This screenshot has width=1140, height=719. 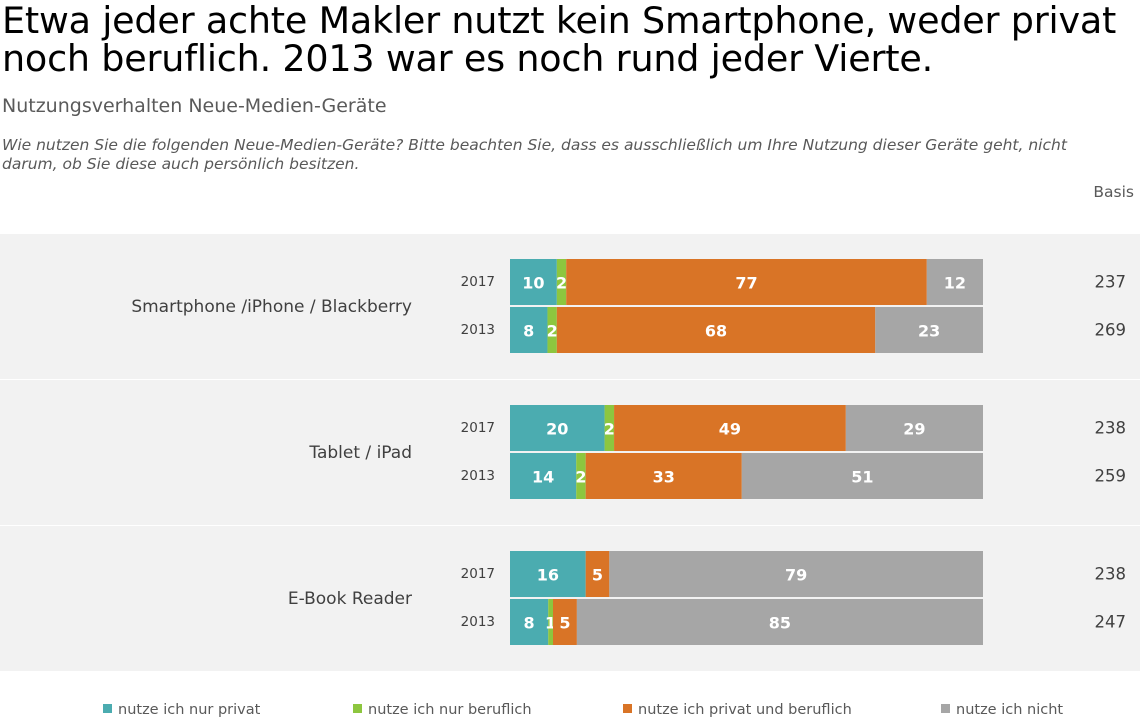 I want to click on bar-segment-smartphone-2013-s4, so click(x=929, y=330).